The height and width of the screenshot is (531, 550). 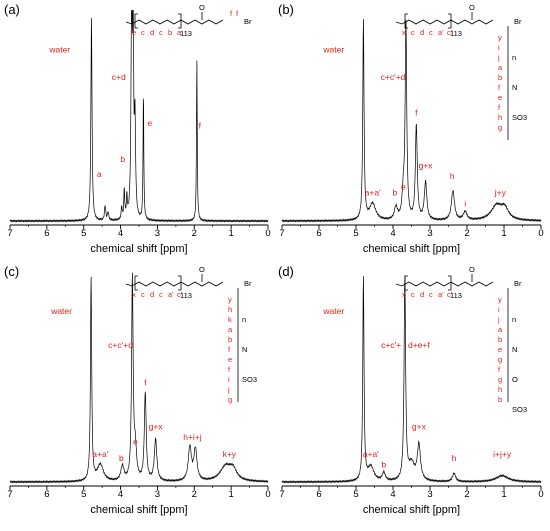 What do you see at coordinates (230, 309) in the screenshot?
I see `structure-label: h` at bounding box center [230, 309].